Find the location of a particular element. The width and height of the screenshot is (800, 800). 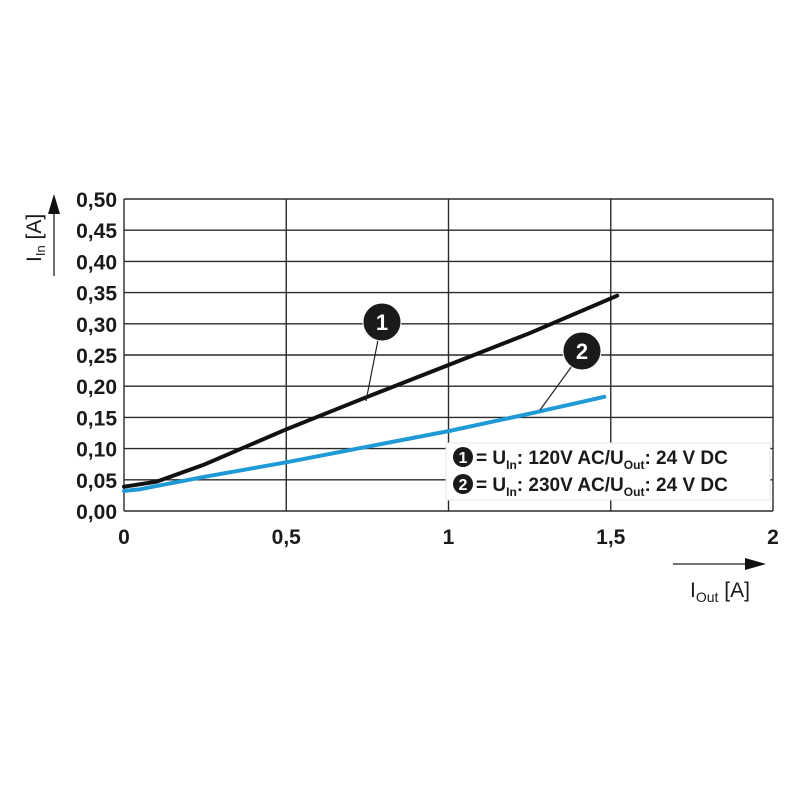

x-tick-label: 2 is located at coordinates (773, 537).